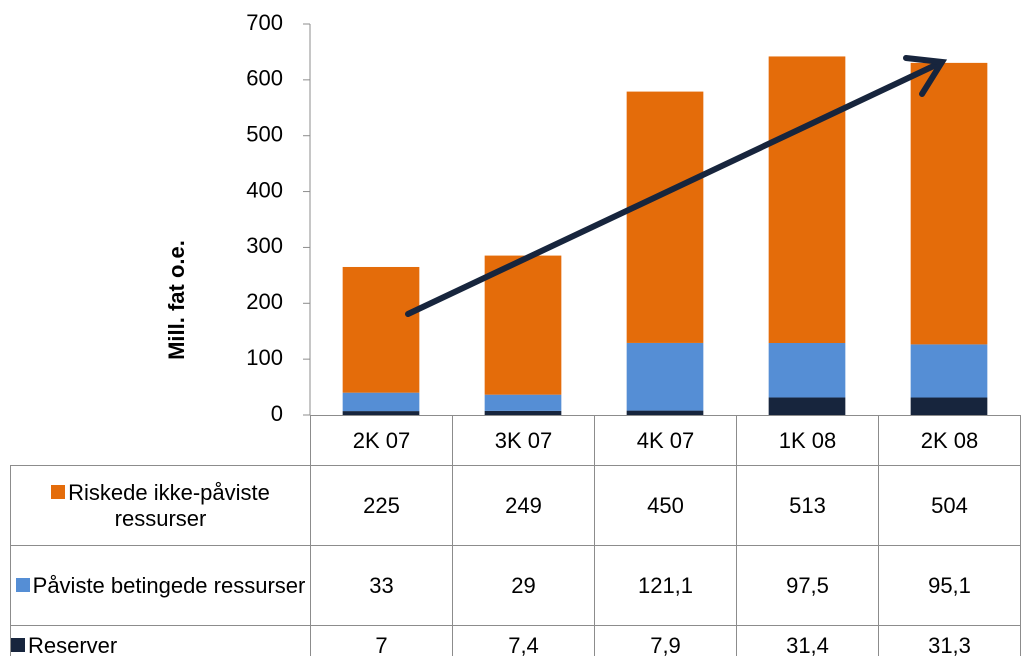  What do you see at coordinates (381, 585) in the screenshot?
I see `table-value: 33` at bounding box center [381, 585].